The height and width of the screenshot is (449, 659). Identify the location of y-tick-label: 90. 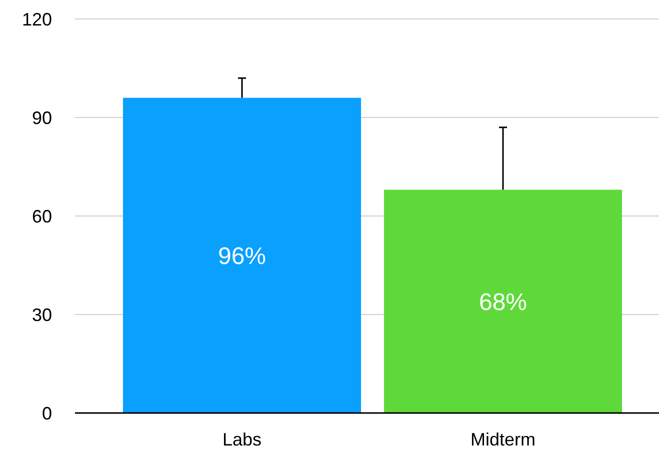
(42, 118).